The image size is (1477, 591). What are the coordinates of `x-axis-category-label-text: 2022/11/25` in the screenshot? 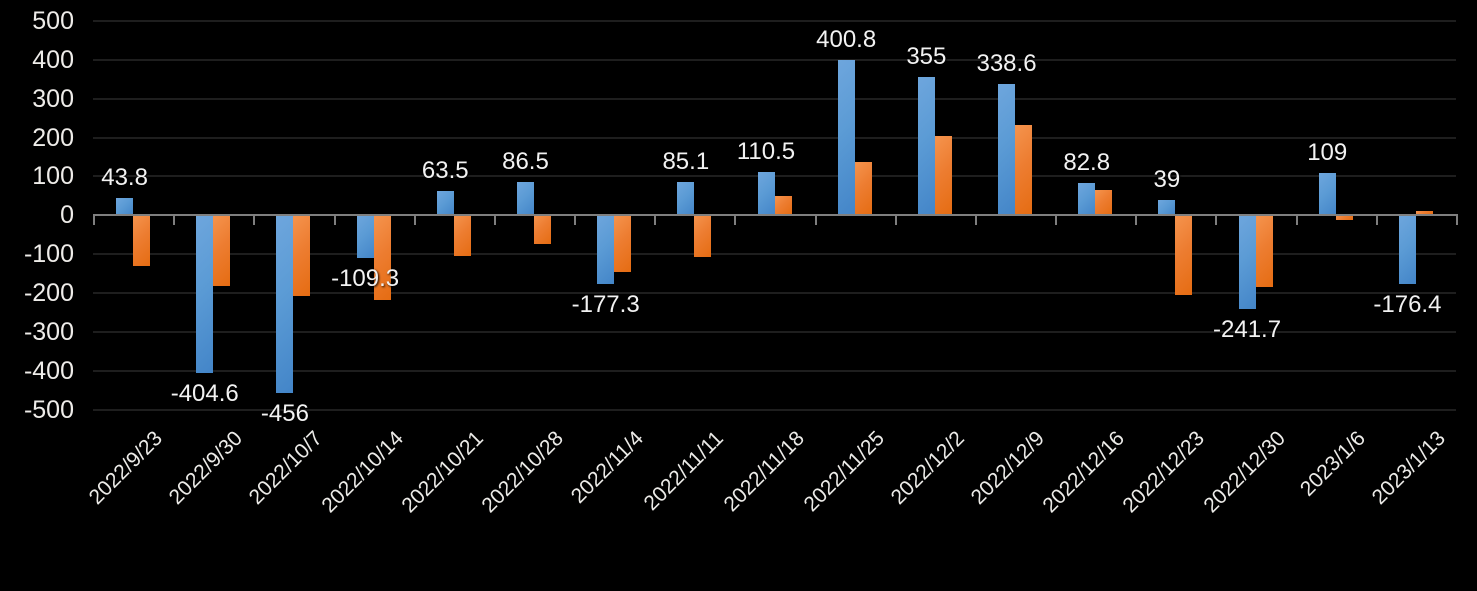 It's located at (844, 471).